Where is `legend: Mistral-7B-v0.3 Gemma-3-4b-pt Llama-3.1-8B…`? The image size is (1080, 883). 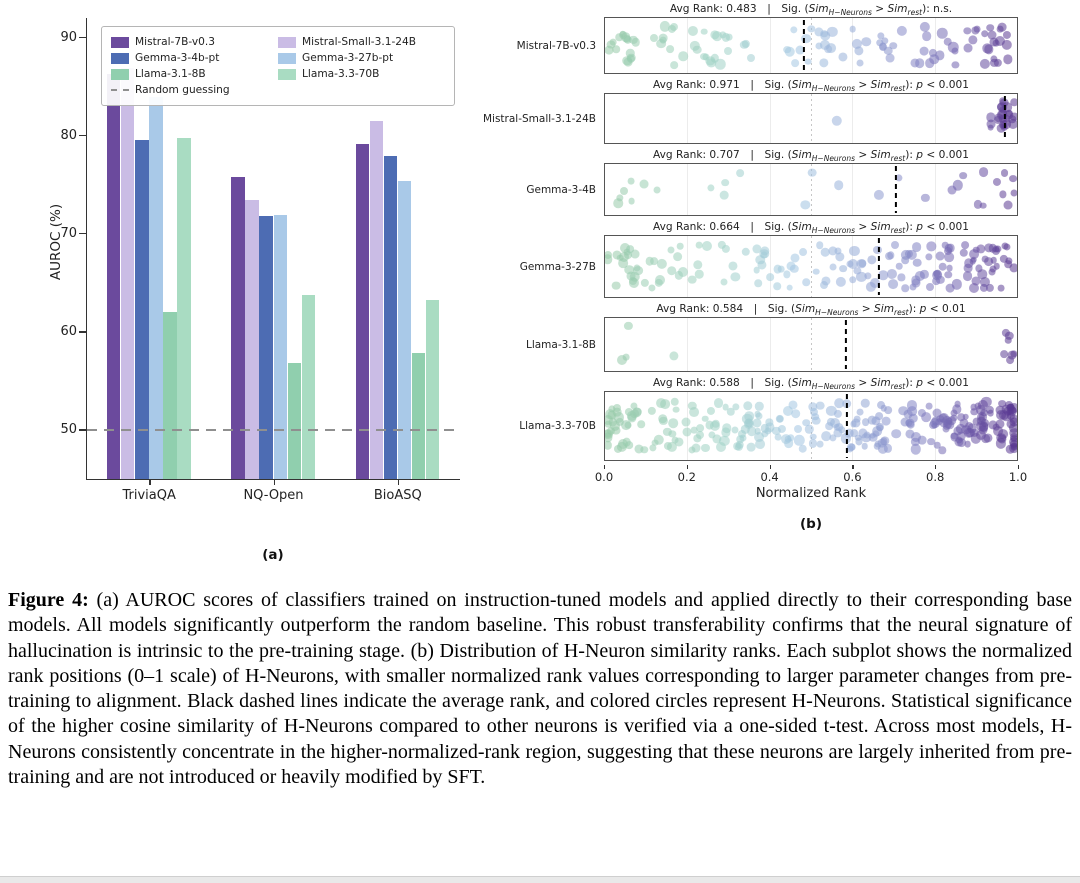
legend: Mistral-7B-v0.3 Gemma-3-4b-pt Llama-3.1-8B… is located at coordinates (278, 66).